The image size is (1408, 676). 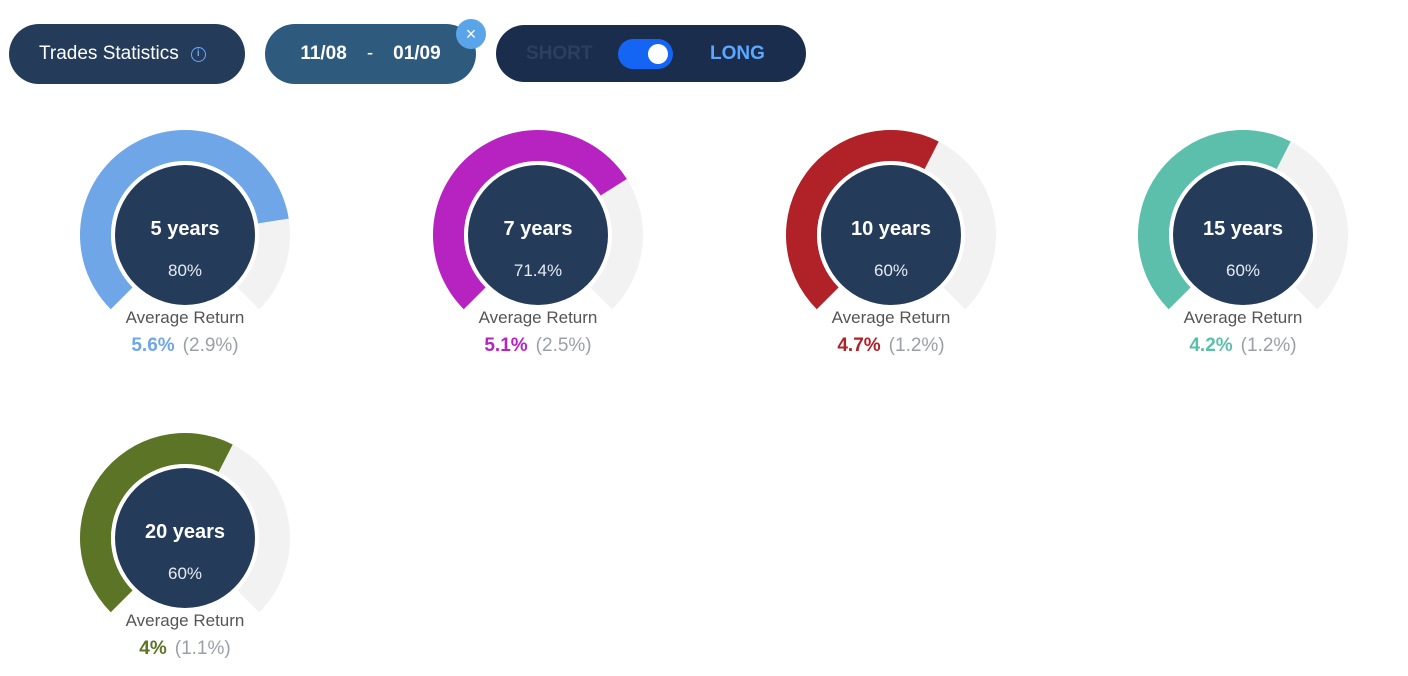 What do you see at coordinates (506, 345) in the screenshot?
I see `average-return-value: 5.1%` at bounding box center [506, 345].